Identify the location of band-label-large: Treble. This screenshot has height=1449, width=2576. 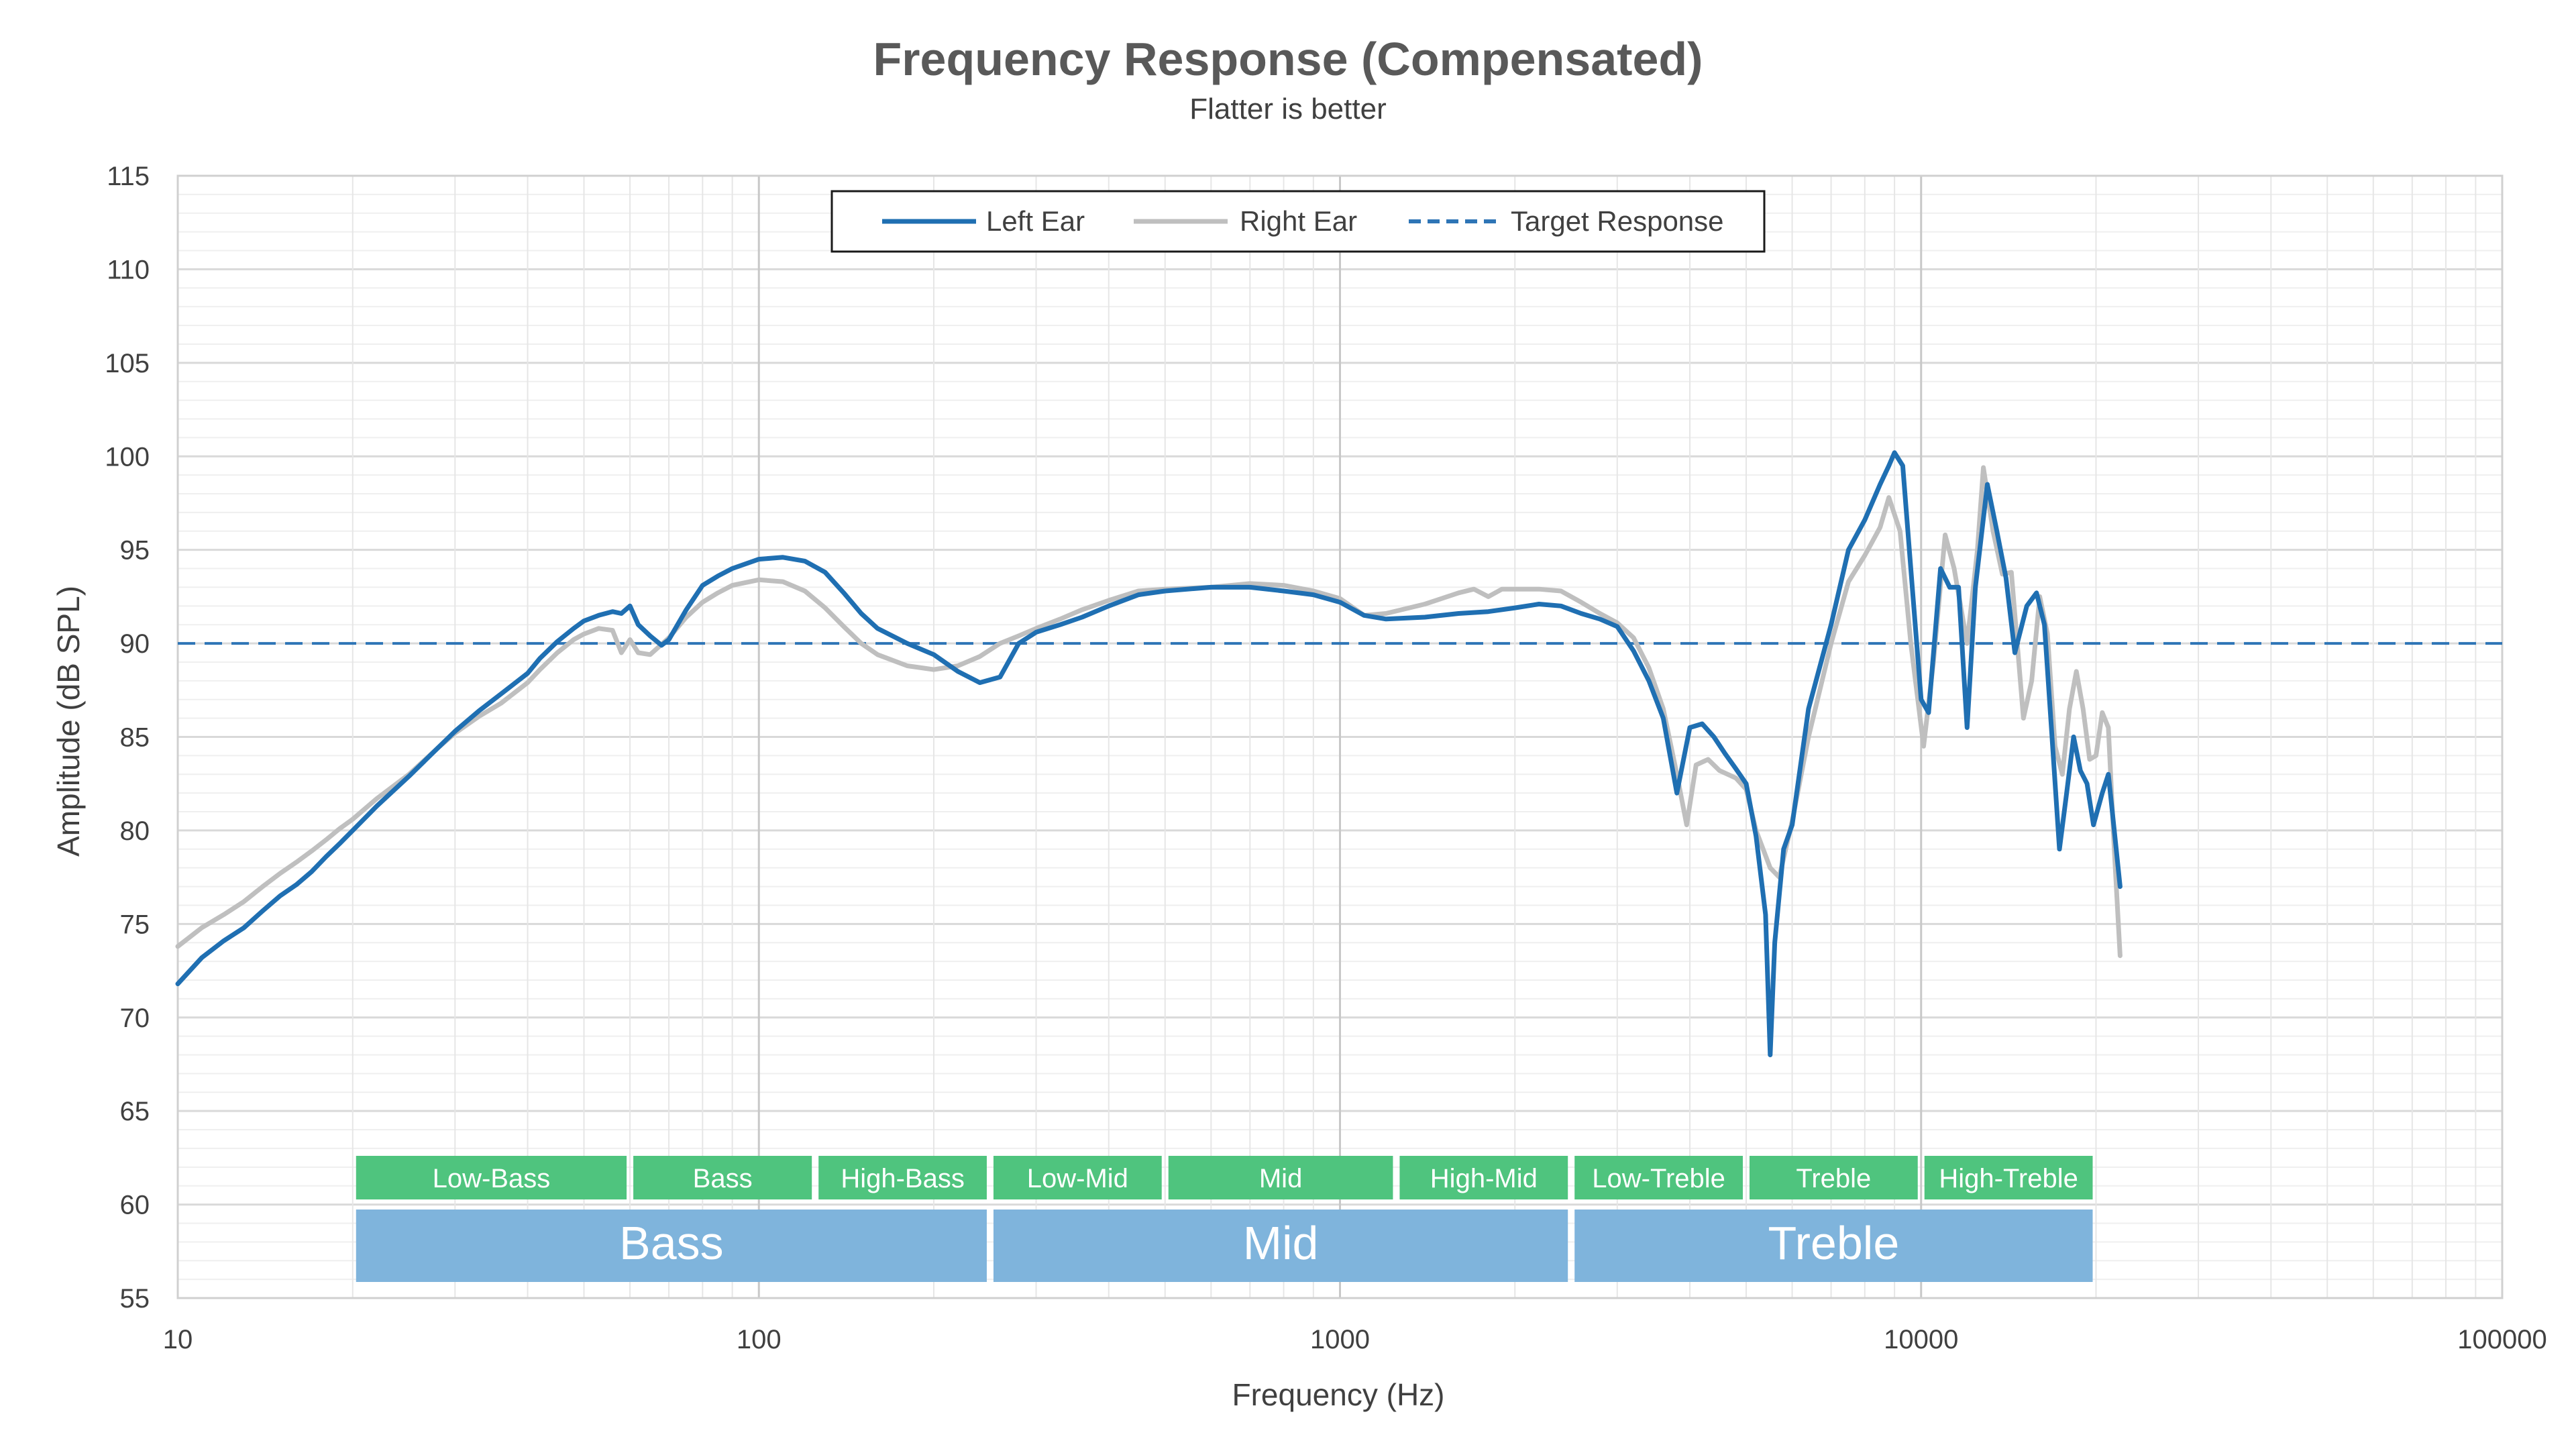
(1833, 1243).